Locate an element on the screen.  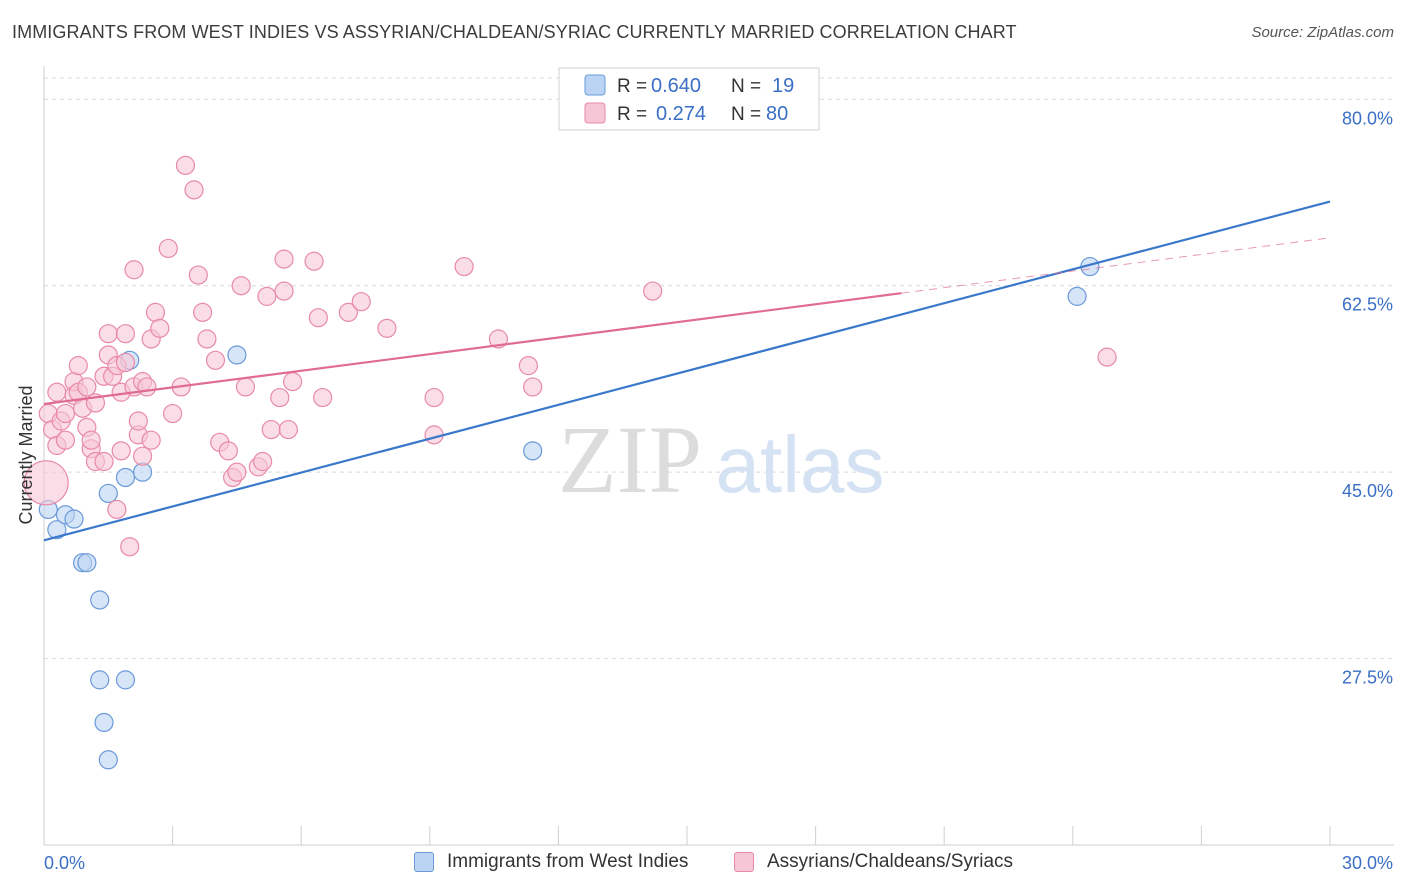
legend-swatch-blue is located at coordinates (595, 85).